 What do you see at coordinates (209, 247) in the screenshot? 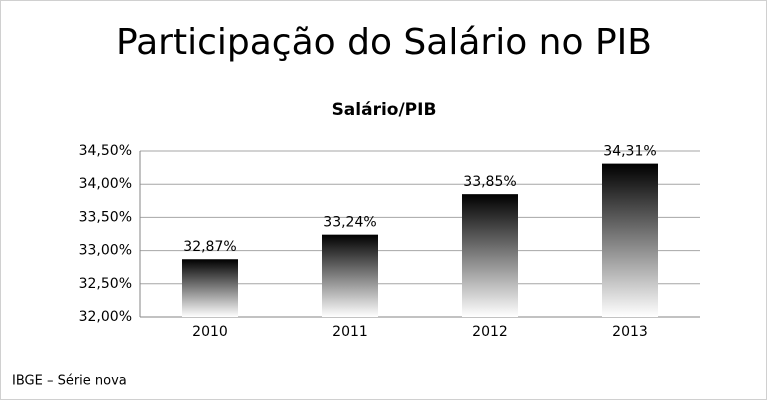
I see `value-label: 32,87%` at bounding box center [209, 247].